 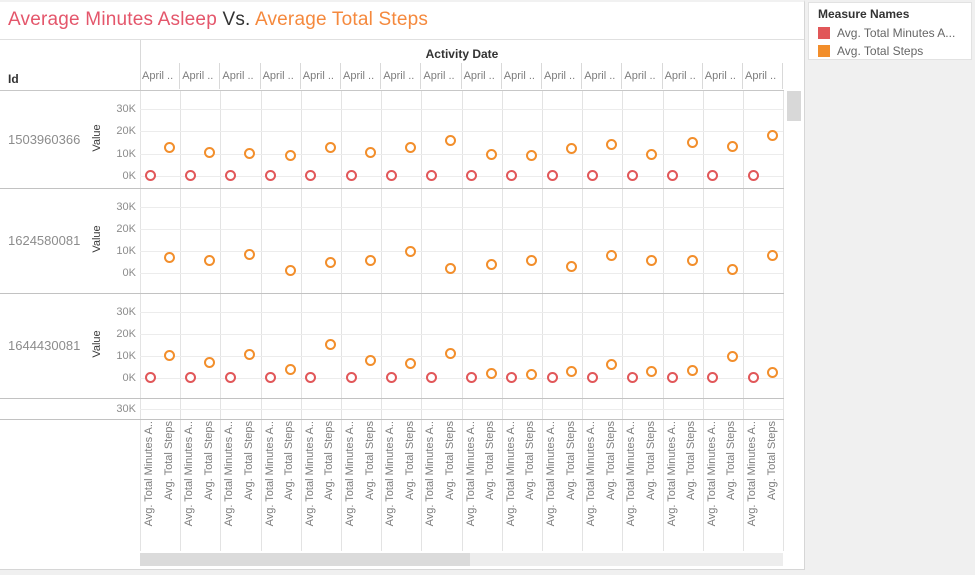 What do you see at coordinates (305, 559) in the screenshot?
I see `horizontal-scrollbar-thumb` at bounding box center [305, 559].